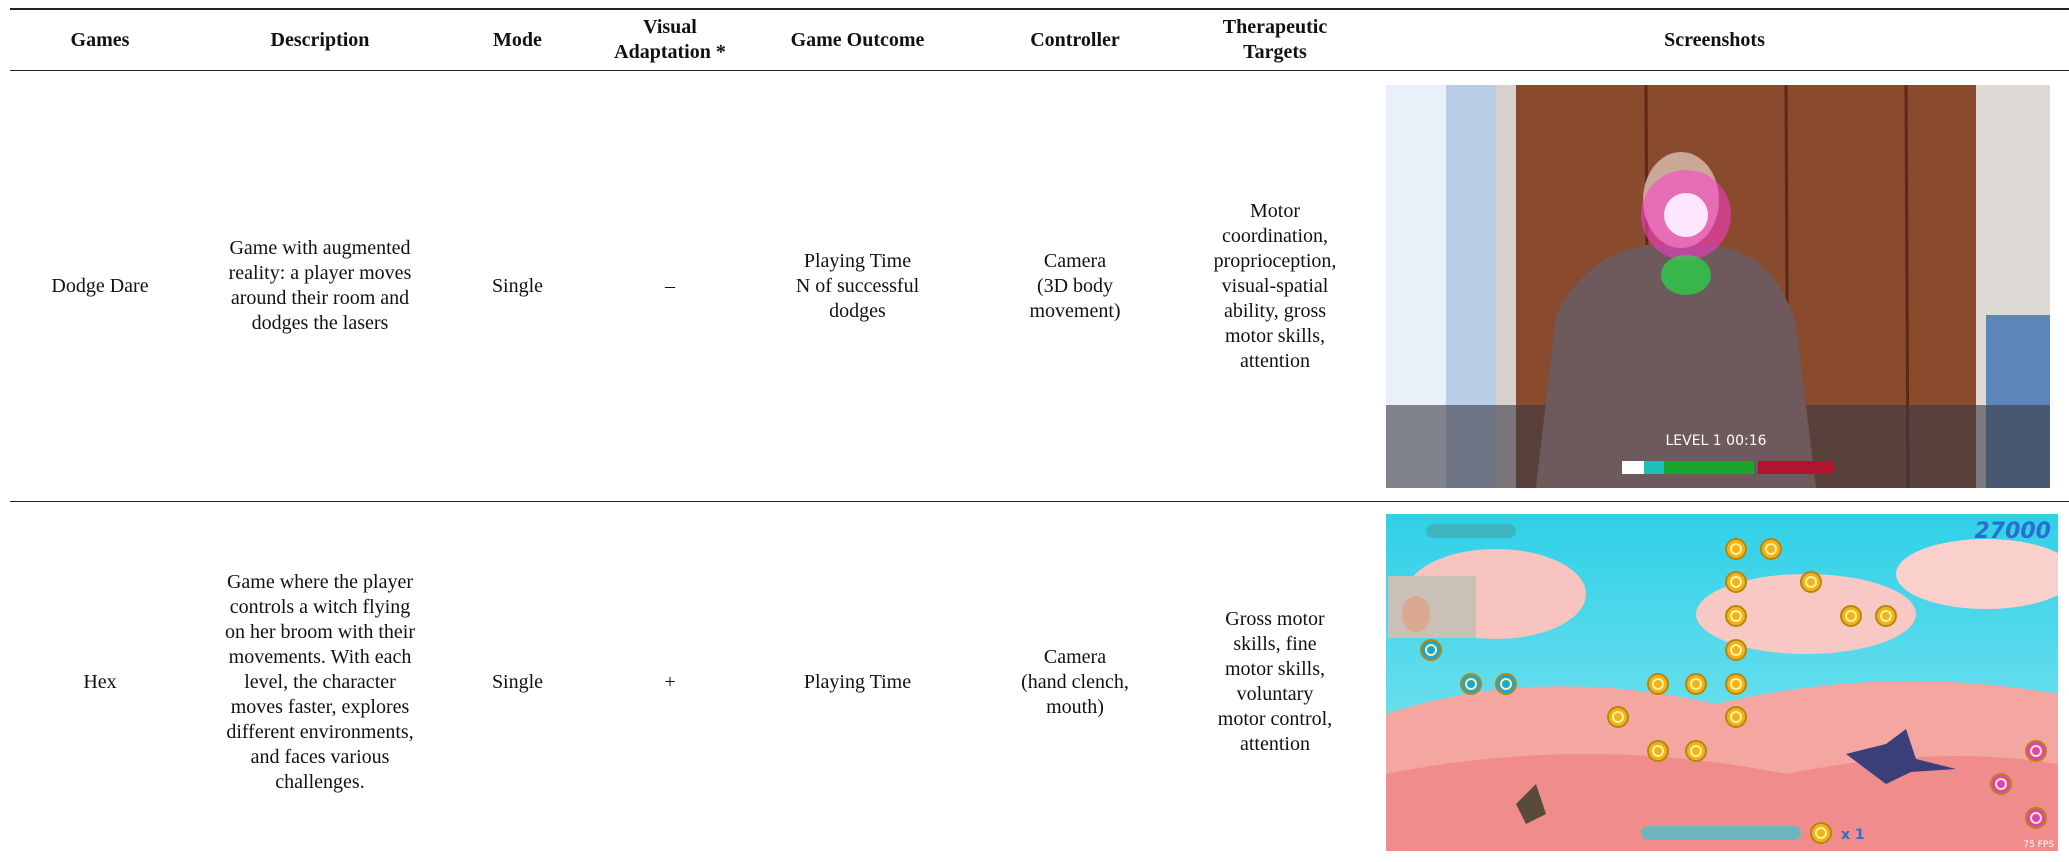  I want to click on column-header: Game Outcome, so click(857, 40).